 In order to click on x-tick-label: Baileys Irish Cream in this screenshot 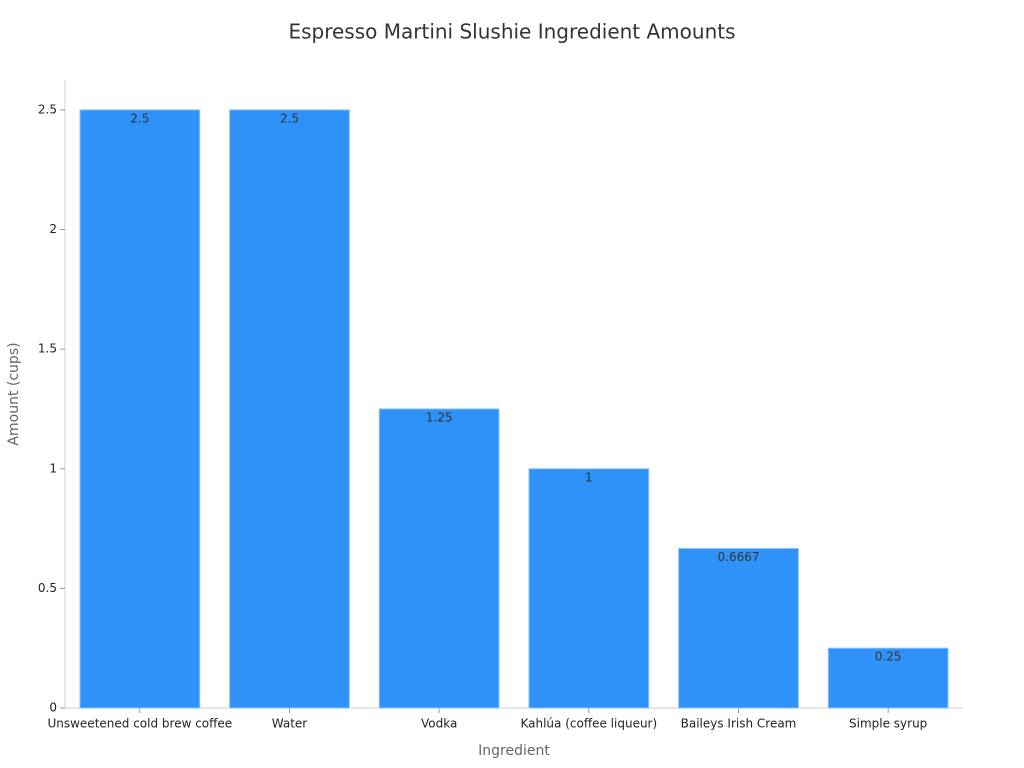, I will do `click(739, 724)`.